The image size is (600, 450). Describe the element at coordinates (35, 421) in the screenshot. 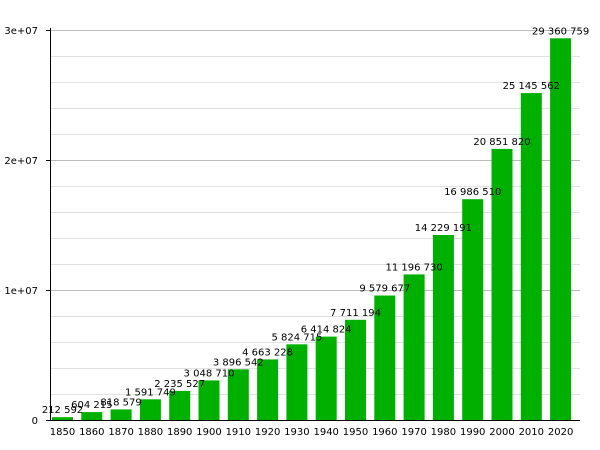

I see `y-tick-label: 0` at that location.